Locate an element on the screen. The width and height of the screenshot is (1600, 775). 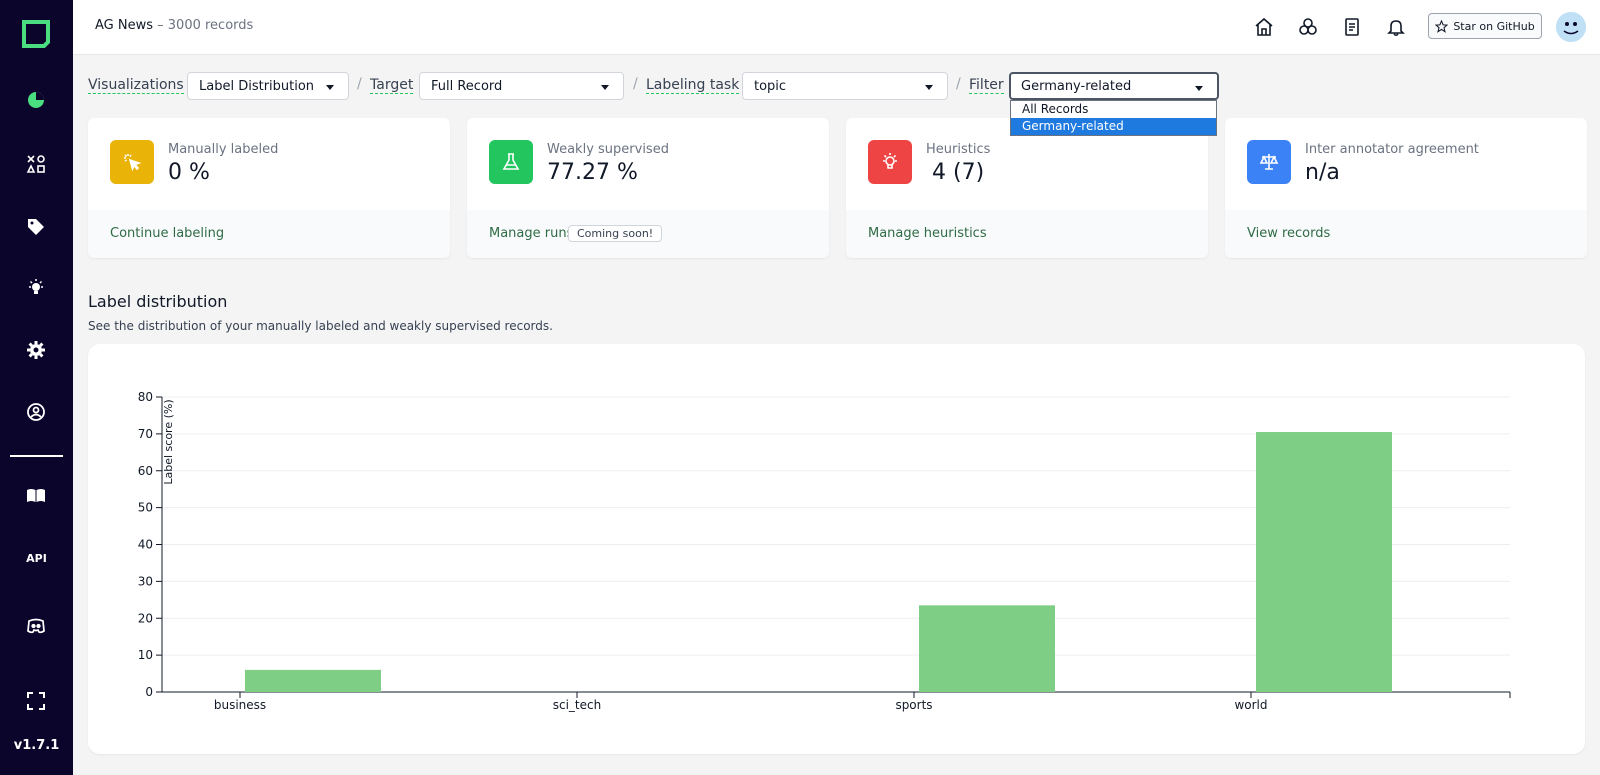
target-label: Target is located at coordinates (392, 85).